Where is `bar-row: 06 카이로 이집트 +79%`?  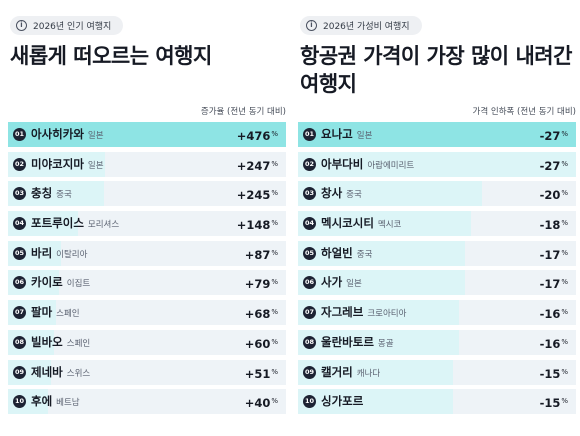
bar-row: 06 카이로 이집트 +79% is located at coordinates (147, 283).